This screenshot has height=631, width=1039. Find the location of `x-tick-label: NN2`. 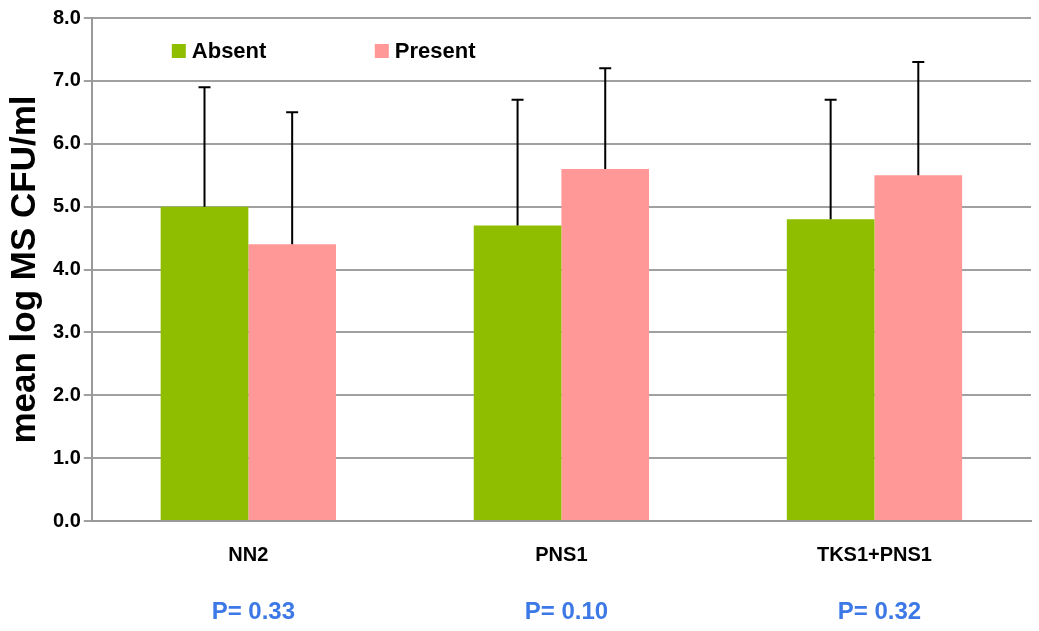

x-tick-label: NN2 is located at coordinates (248, 553).